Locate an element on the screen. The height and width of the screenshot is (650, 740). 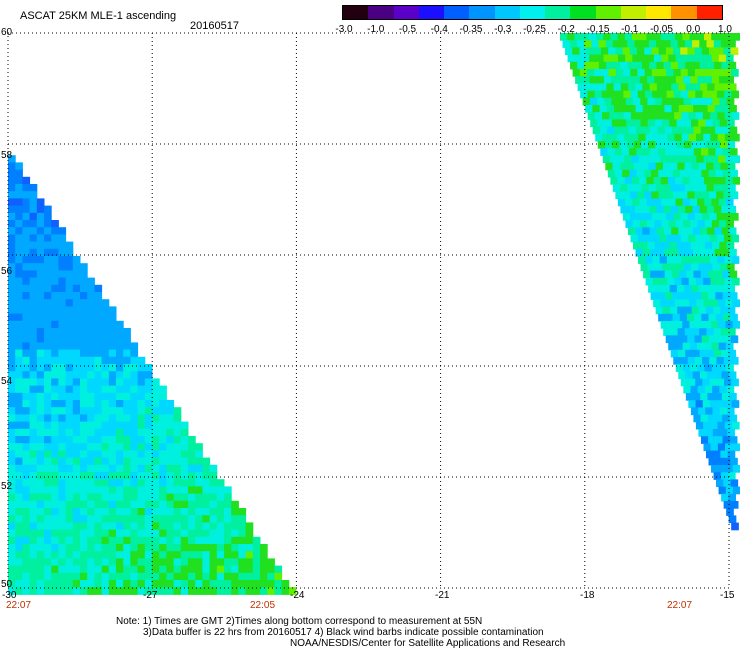
color-scale-label: -3.0 is located at coordinates (344, 29).